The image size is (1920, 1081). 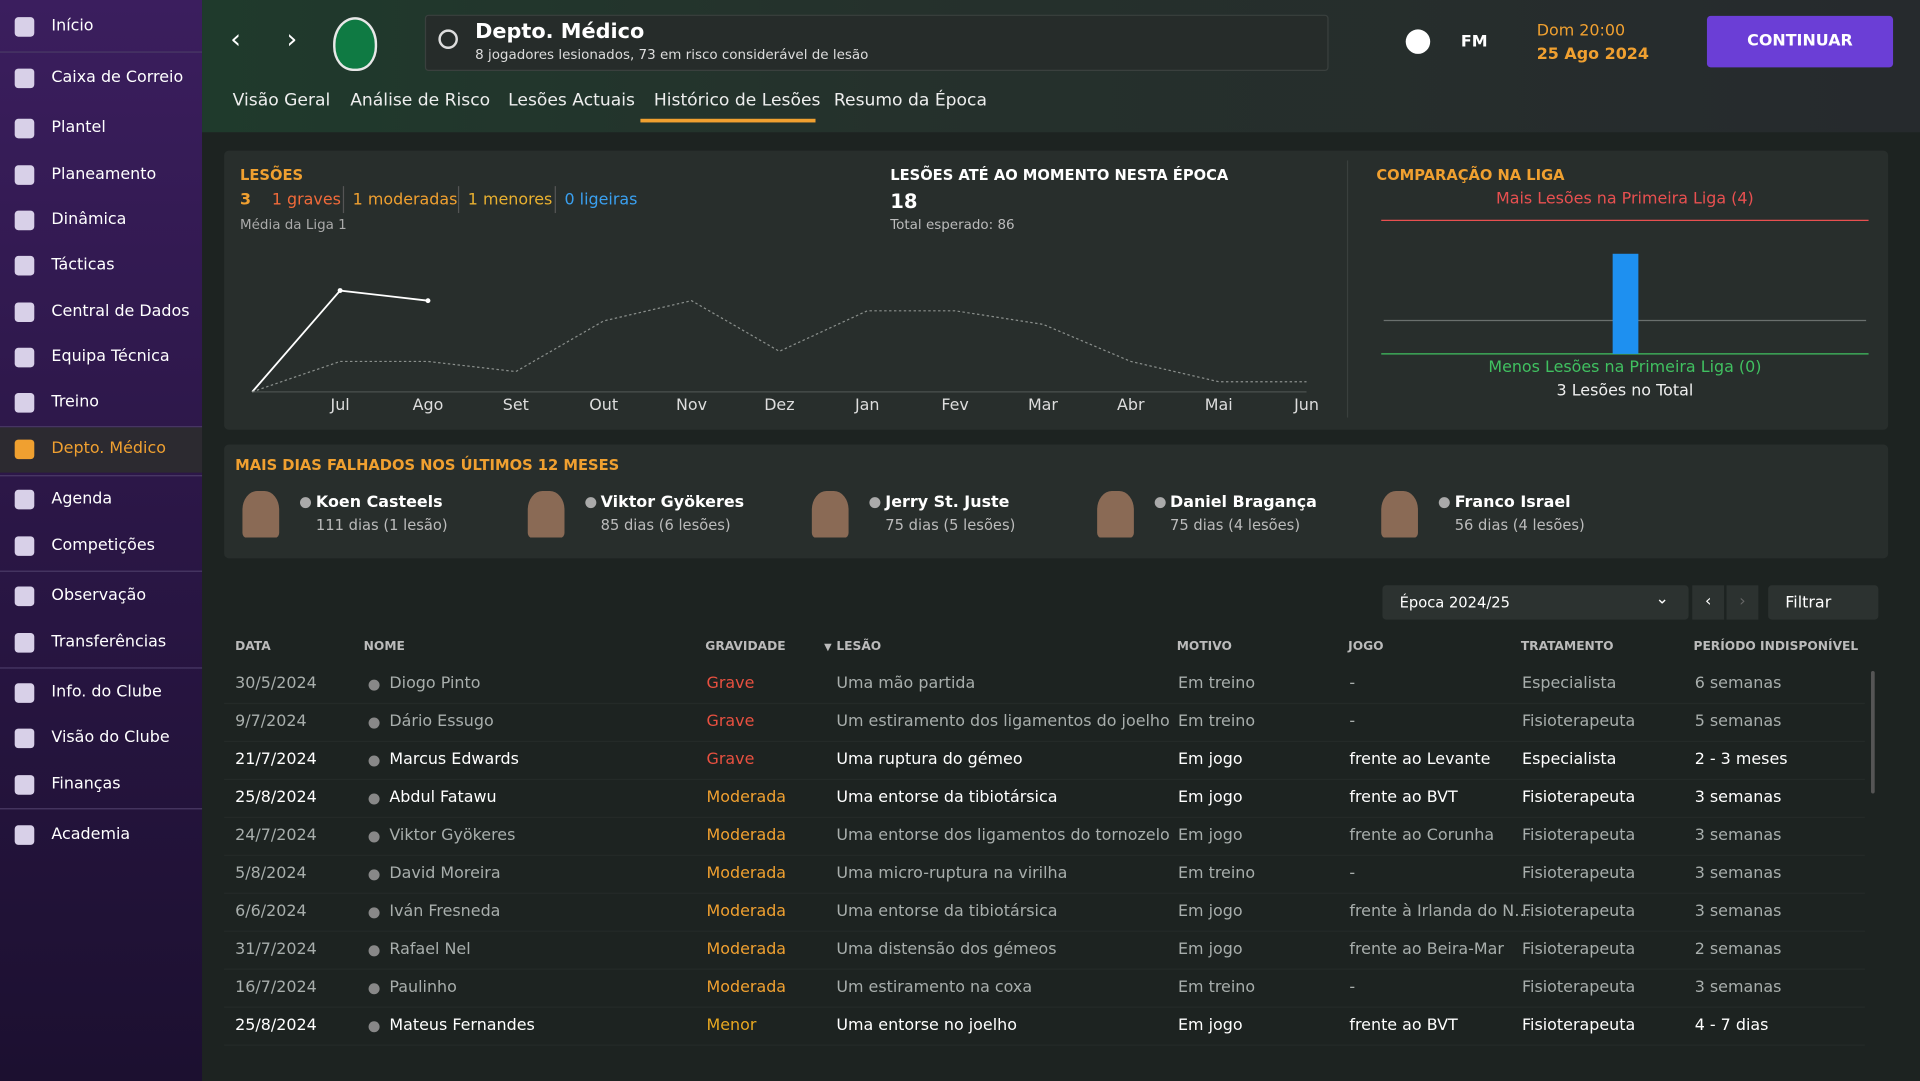 What do you see at coordinates (78, 128) in the screenshot?
I see `nav-item: Plantel` at bounding box center [78, 128].